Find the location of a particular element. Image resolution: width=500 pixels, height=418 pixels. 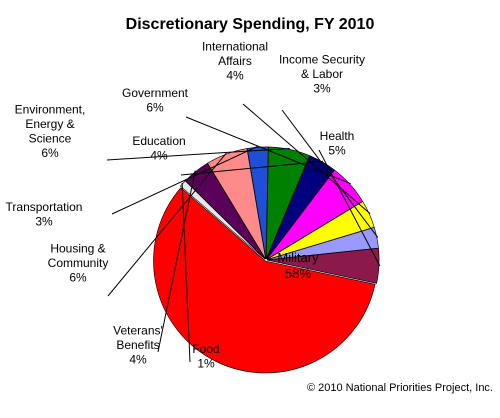

slice-name: Community is located at coordinates (78, 263).